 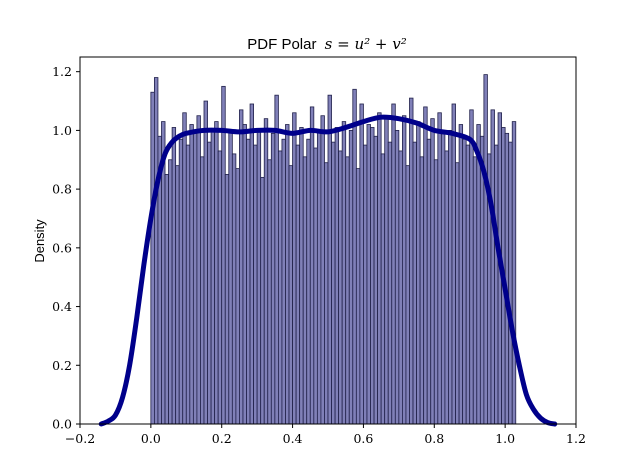 What do you see at coordinates (62, 189) in the screenshot?
I see `y-tick-label: 0.8` at bounding box center [62, 189].